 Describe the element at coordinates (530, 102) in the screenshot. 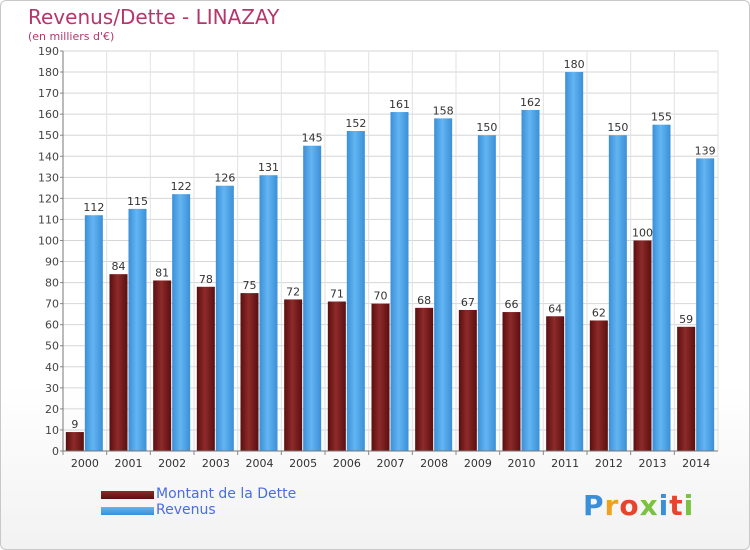

I see `data-label: 162` at that location.